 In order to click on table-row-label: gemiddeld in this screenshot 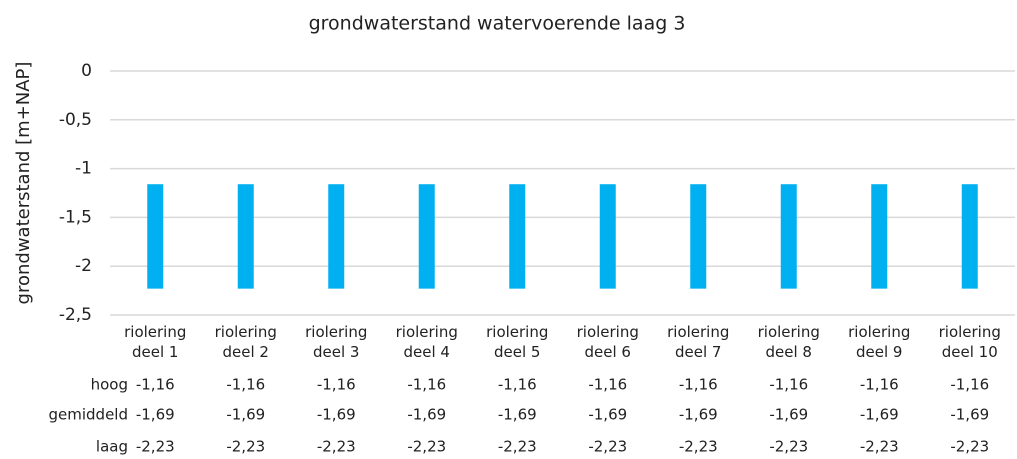, I will do `click(89, 415)`.